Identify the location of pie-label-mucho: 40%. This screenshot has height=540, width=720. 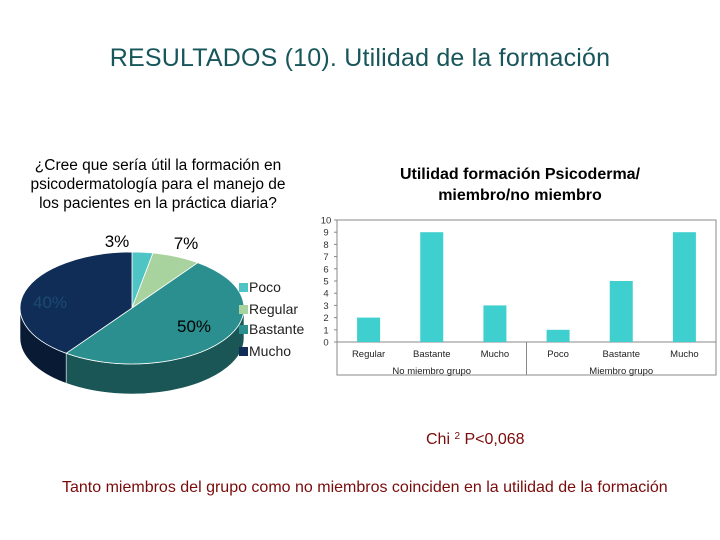
(50, 302).